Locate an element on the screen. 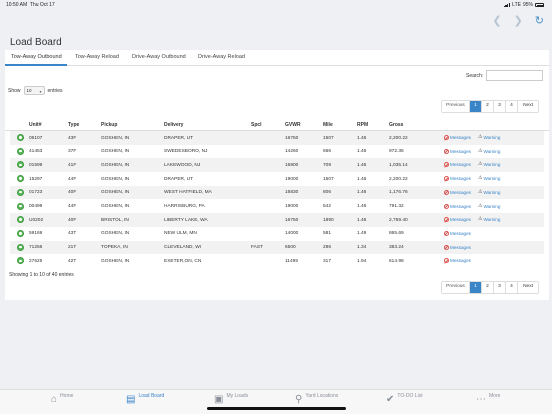  cell-type: 21T is located at coordinates (72, 248).